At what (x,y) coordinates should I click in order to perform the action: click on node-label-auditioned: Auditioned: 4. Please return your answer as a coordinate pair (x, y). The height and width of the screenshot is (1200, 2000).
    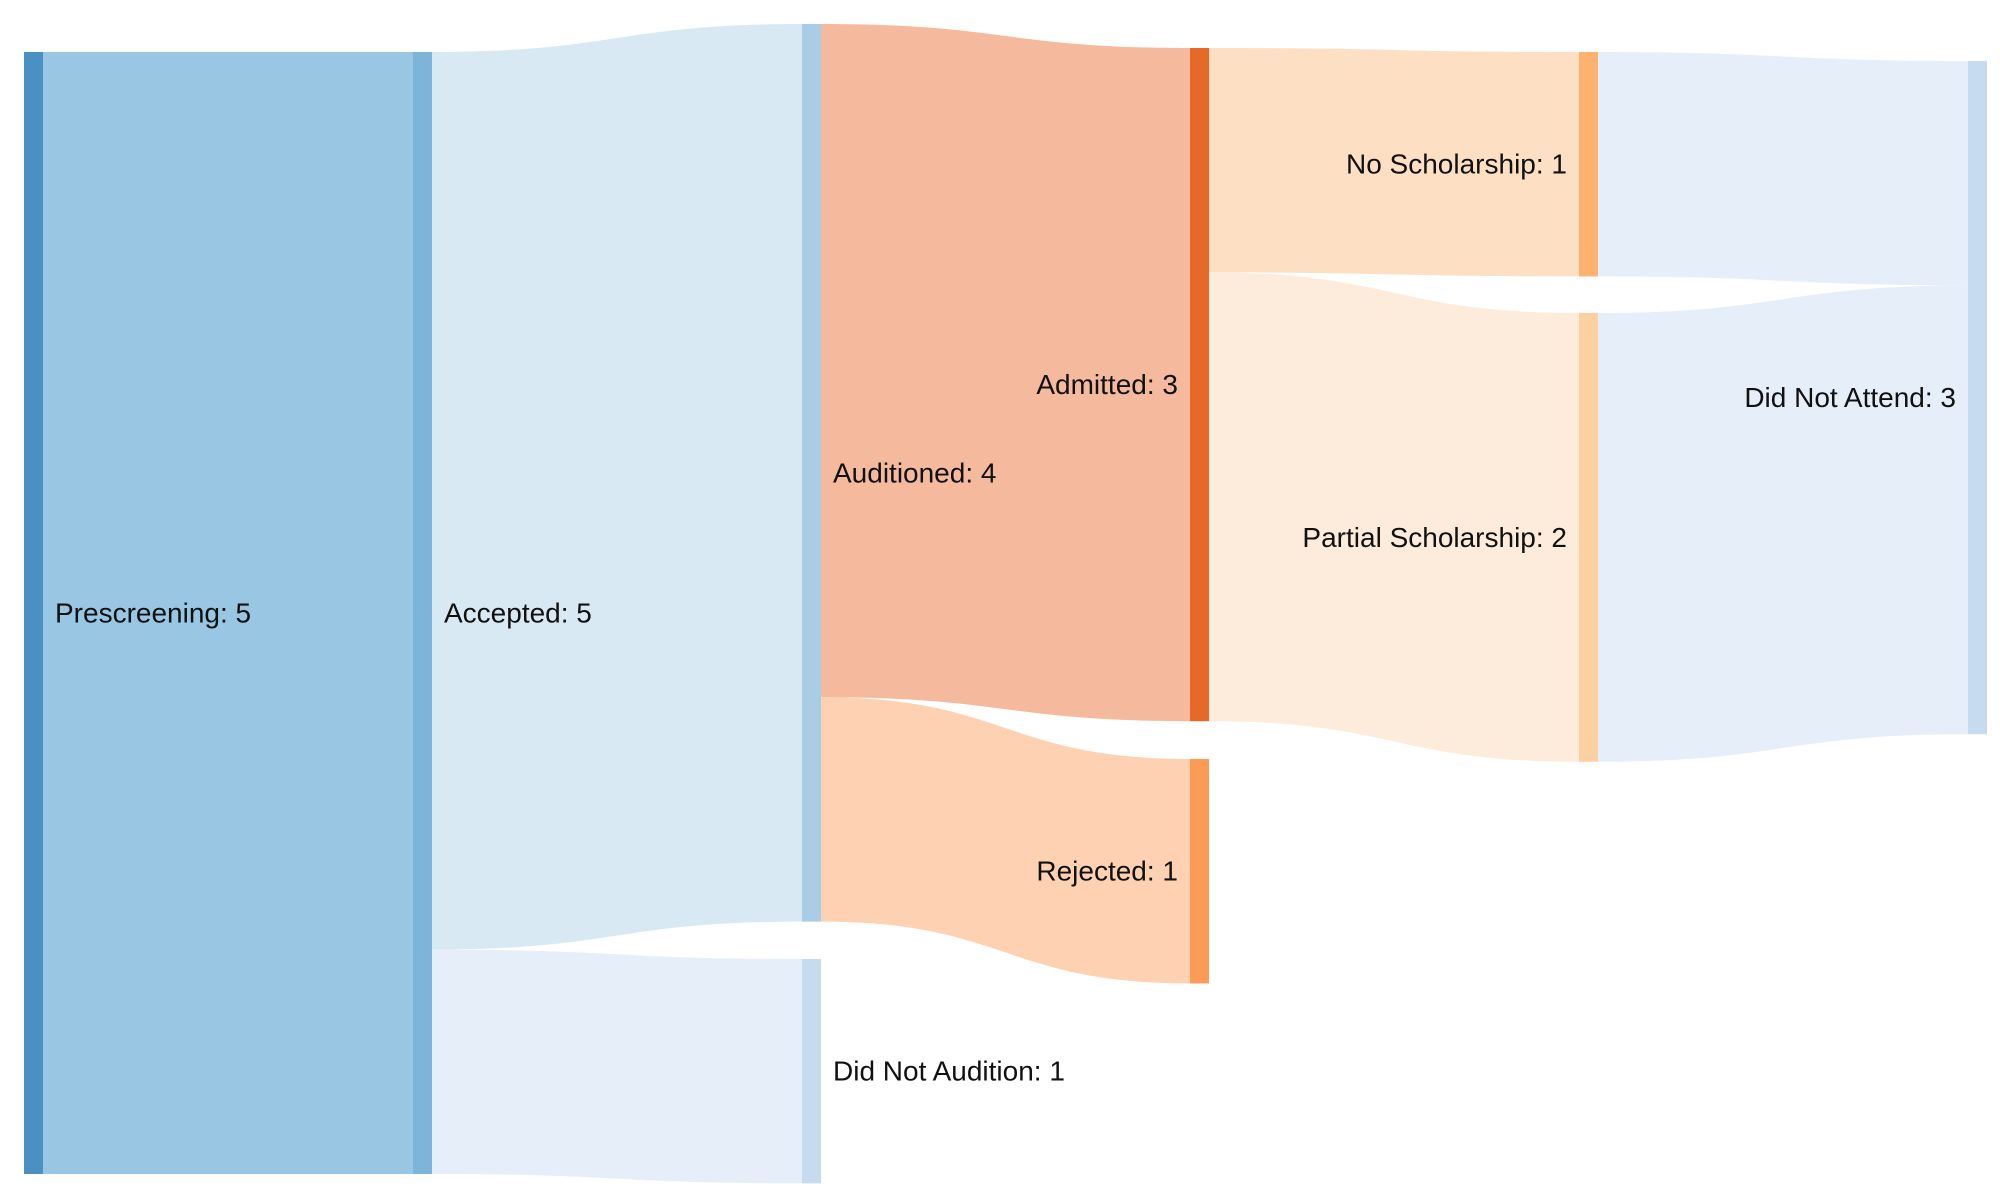
    Looking at the image, I should click on (914, 472).